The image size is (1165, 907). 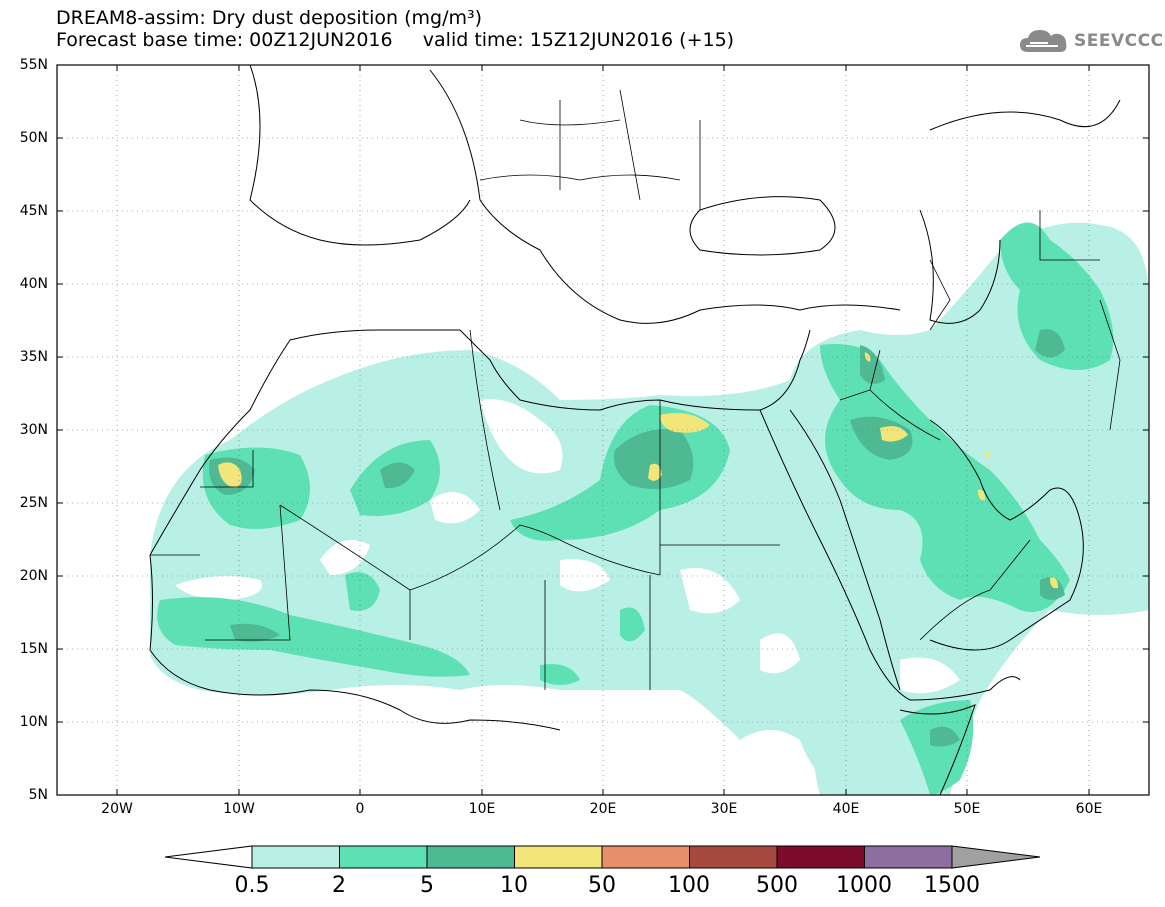 What do you see at coordinates (602, 885) in the screenshot?
I see `colorbar-label-50: 50` at bounding box center [602, 885].